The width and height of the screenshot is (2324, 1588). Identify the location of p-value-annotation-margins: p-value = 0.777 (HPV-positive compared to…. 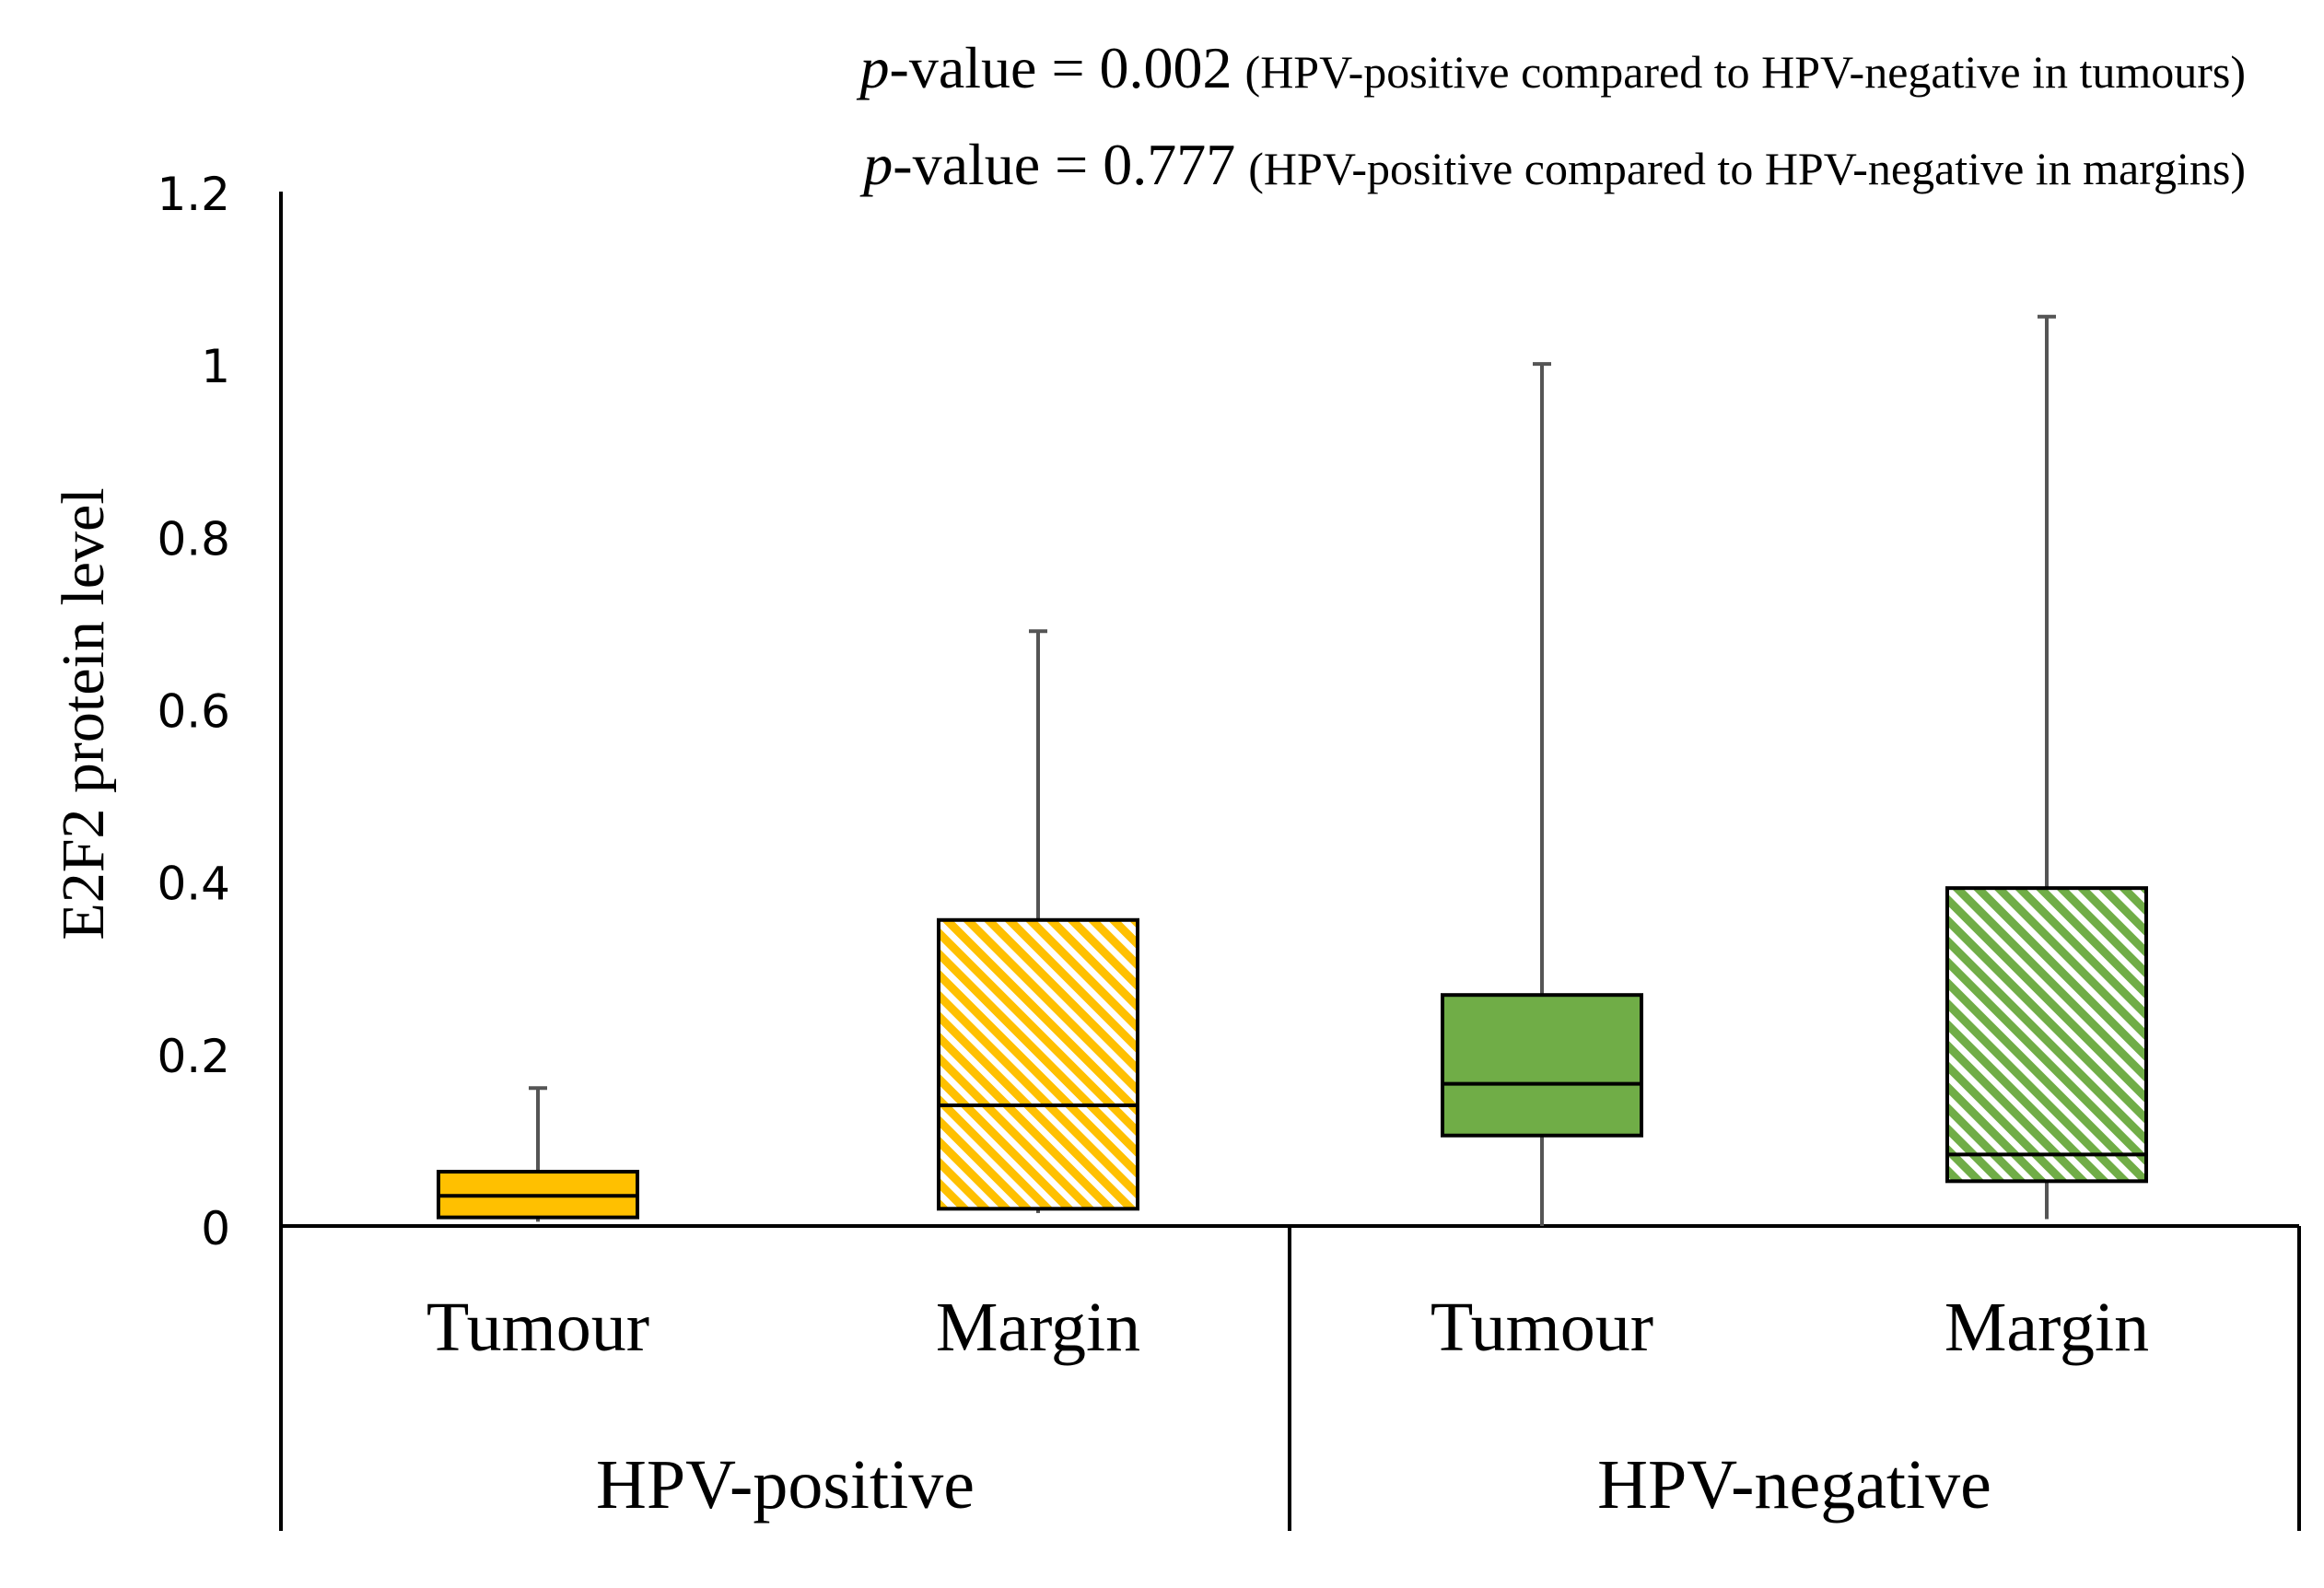
(1552, 164).